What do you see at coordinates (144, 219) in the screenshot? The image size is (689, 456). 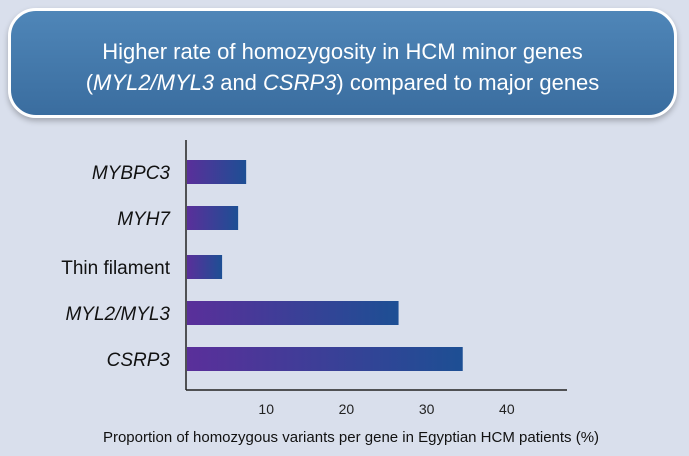 I see `category-label-myh7: MYH7` at bounding box center [144, 219].